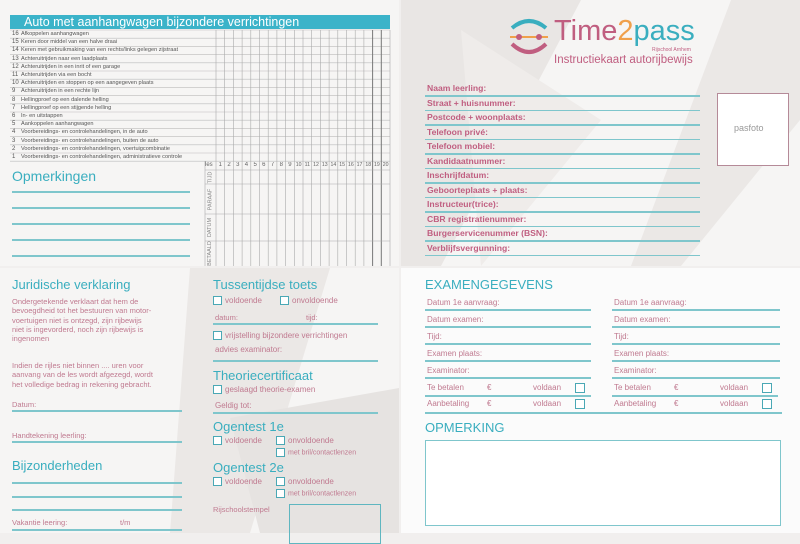 This screenshot has height=544, width=800. What do you see at coordinates (125, 522) in the screenshot?
I see `vacation-until: t/m` at bounding box center [125, 522].